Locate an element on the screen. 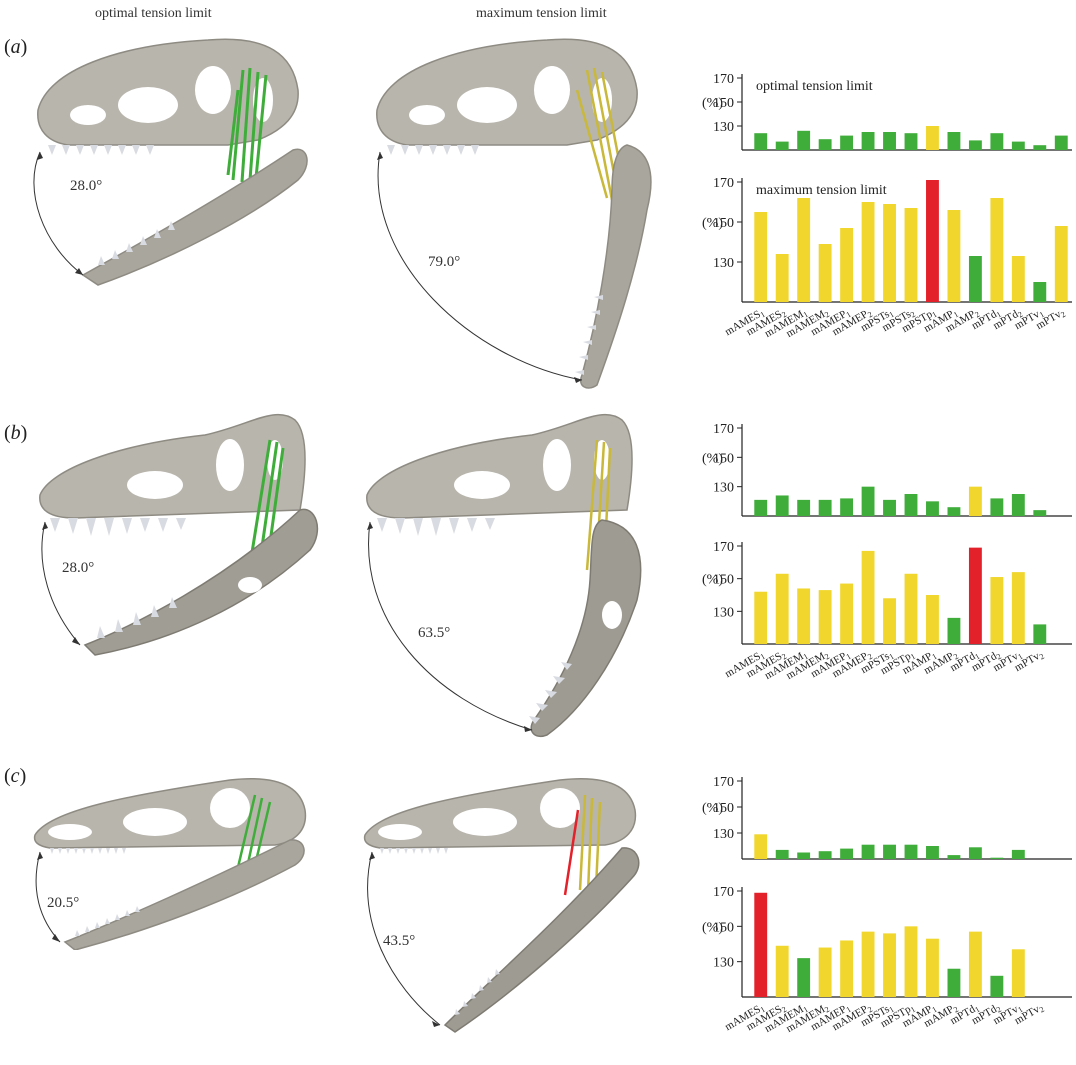 This screenshot has height=1065, width=1076. chart-c-optimal: 130 150 170 (%) is located at coordinates (888, 822).